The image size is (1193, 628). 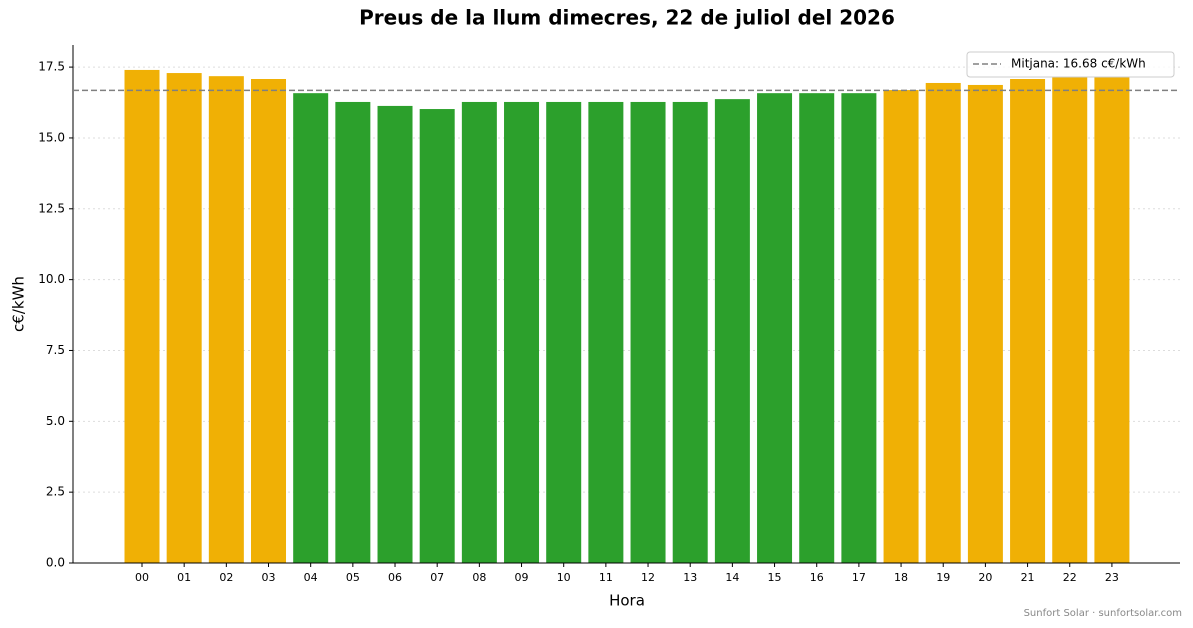 What do you see at coordinates (55, 350) in the screenshot?
I see `y-tick-label: 7.5` at bounding box center [55, 350].